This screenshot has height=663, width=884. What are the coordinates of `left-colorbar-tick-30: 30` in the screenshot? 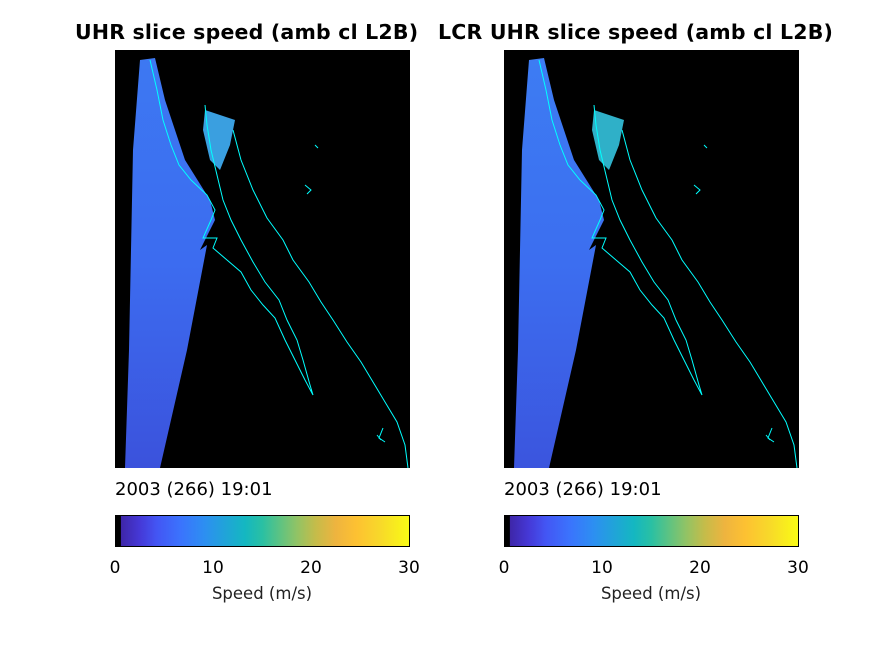 It's located at (409, 568).